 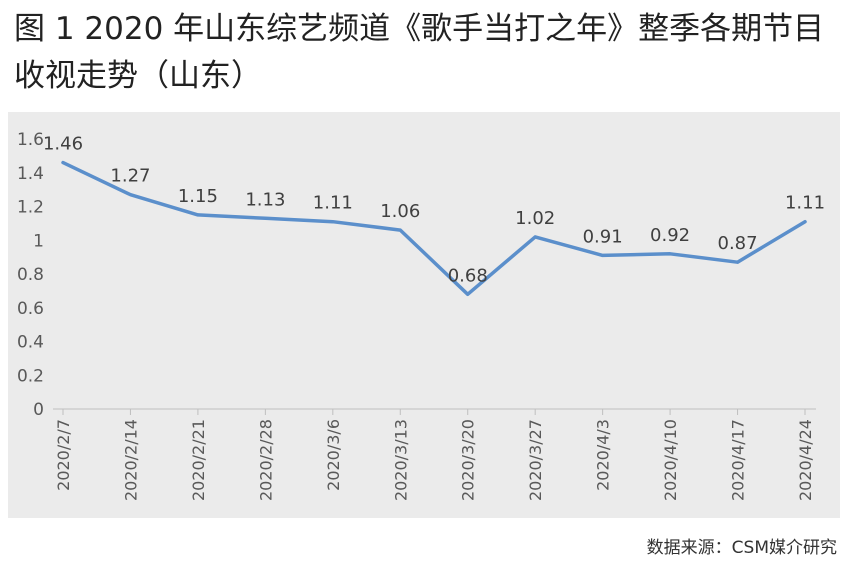 I want to click on y-axis-tick-labels: 0 0.2 0.4 0.6 0.8 1 1.2 1.4 1.6, so click(x=30, y=275).